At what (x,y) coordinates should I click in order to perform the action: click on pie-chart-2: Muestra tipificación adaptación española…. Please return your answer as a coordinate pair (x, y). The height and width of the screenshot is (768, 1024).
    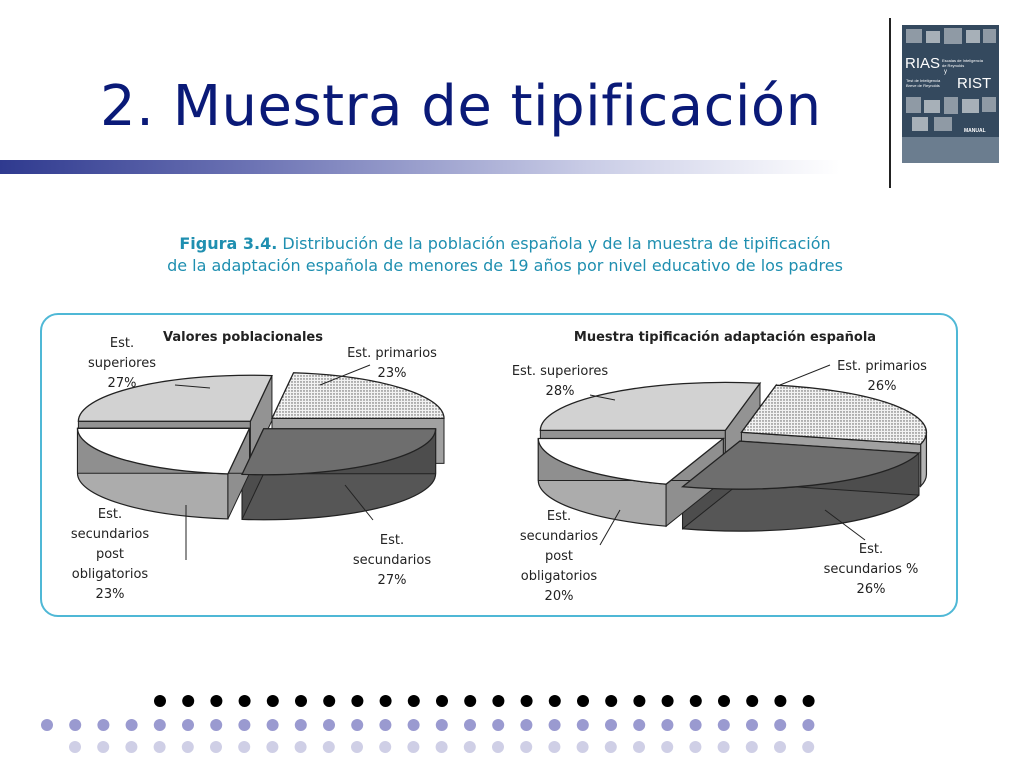
    Looking at the image, I should click on (719, 467).